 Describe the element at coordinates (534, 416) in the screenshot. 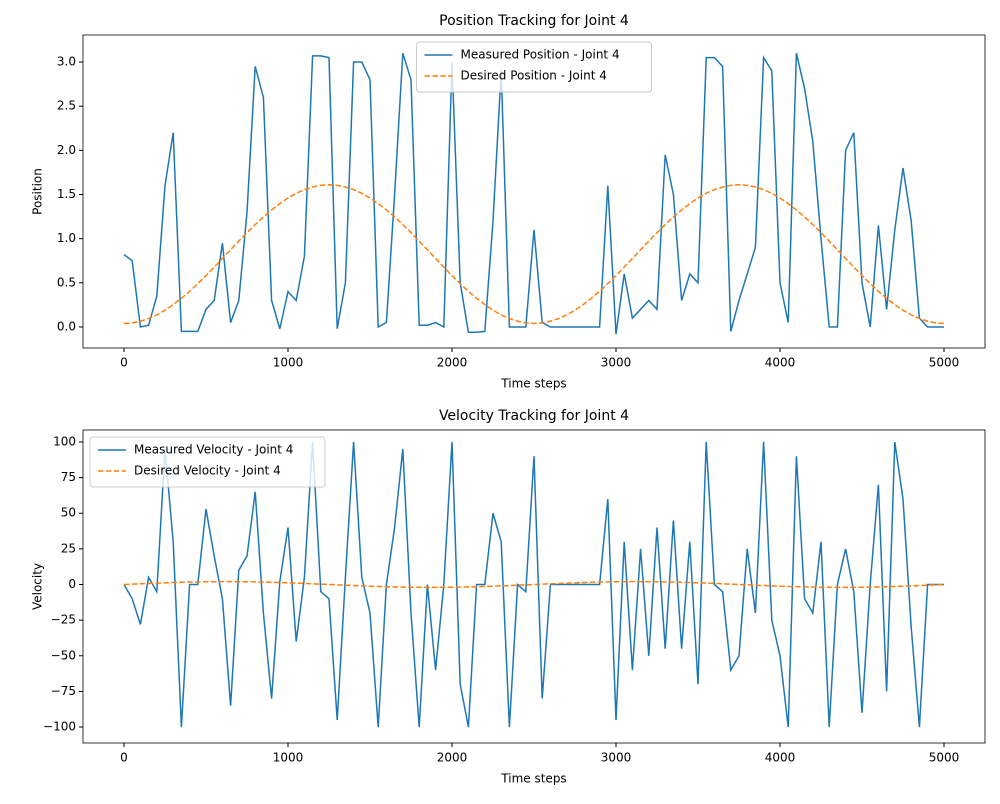

I see `chart-title: Velocity Tracking for Joint 4` at that location.